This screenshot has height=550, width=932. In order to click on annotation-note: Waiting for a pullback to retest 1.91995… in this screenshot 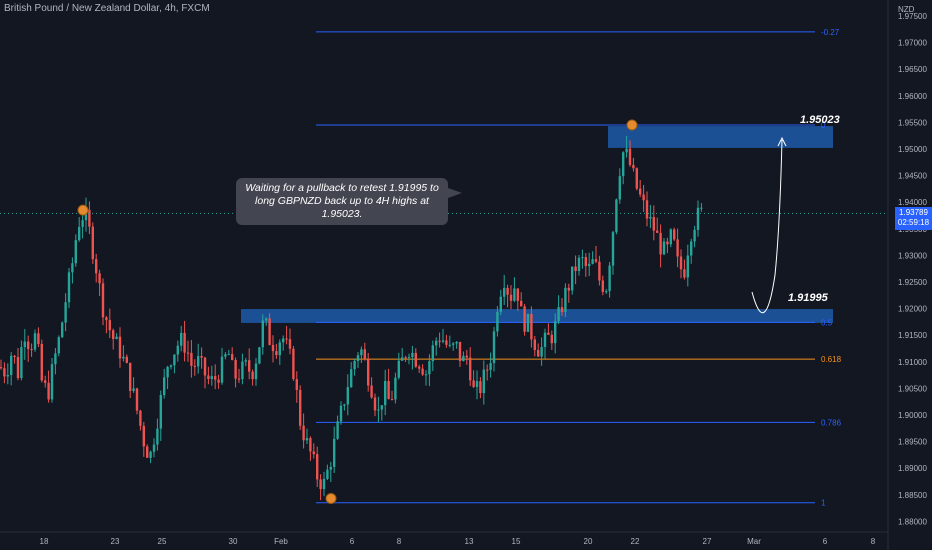, I will do `click(349, 201)`.